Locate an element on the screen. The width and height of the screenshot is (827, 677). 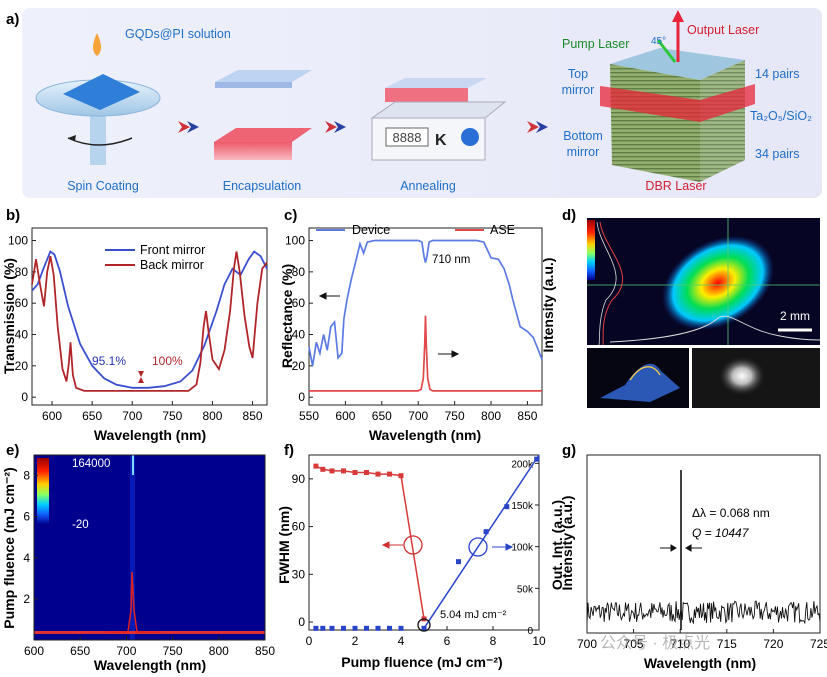
legend-ase-label: ASE is located at coordinates (502, 230).